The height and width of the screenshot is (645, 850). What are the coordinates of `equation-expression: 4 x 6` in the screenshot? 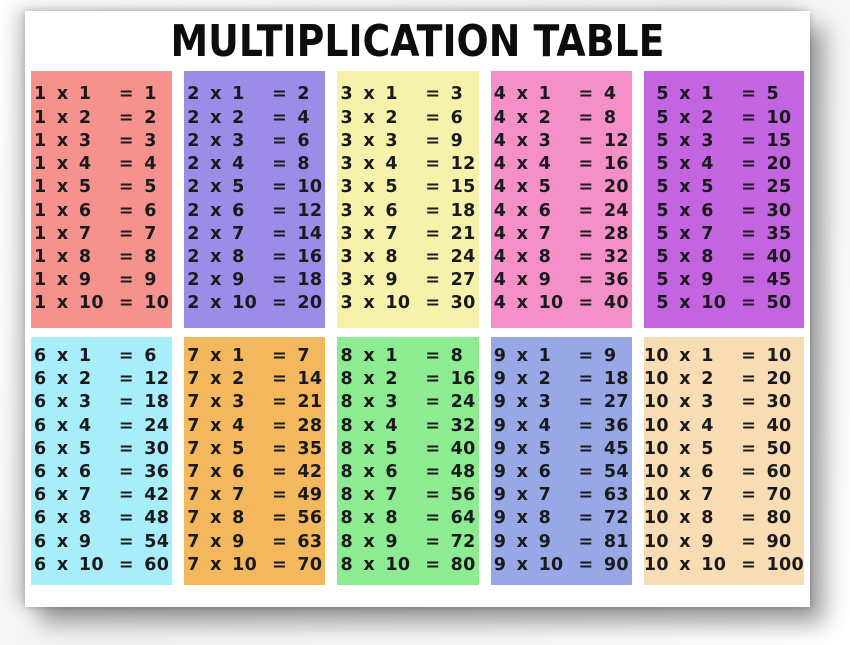 It's located at (522, 210).